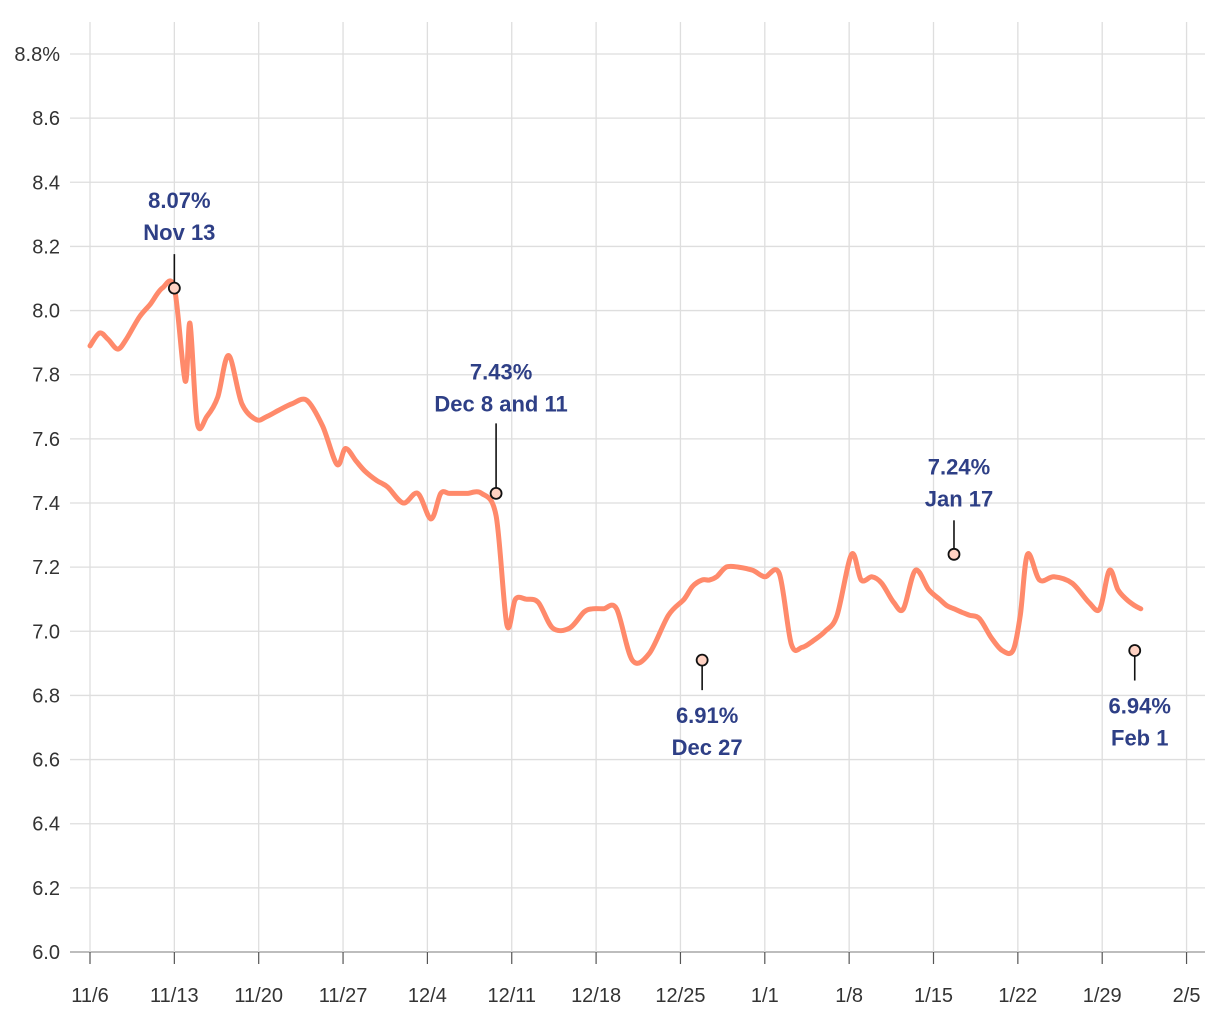 The image size is (1220, 1020). What do you see at coordinates (1187, 996) in the screenshot?
I see `x-tick-label: 2/5` at bounding box center [1187, 996].